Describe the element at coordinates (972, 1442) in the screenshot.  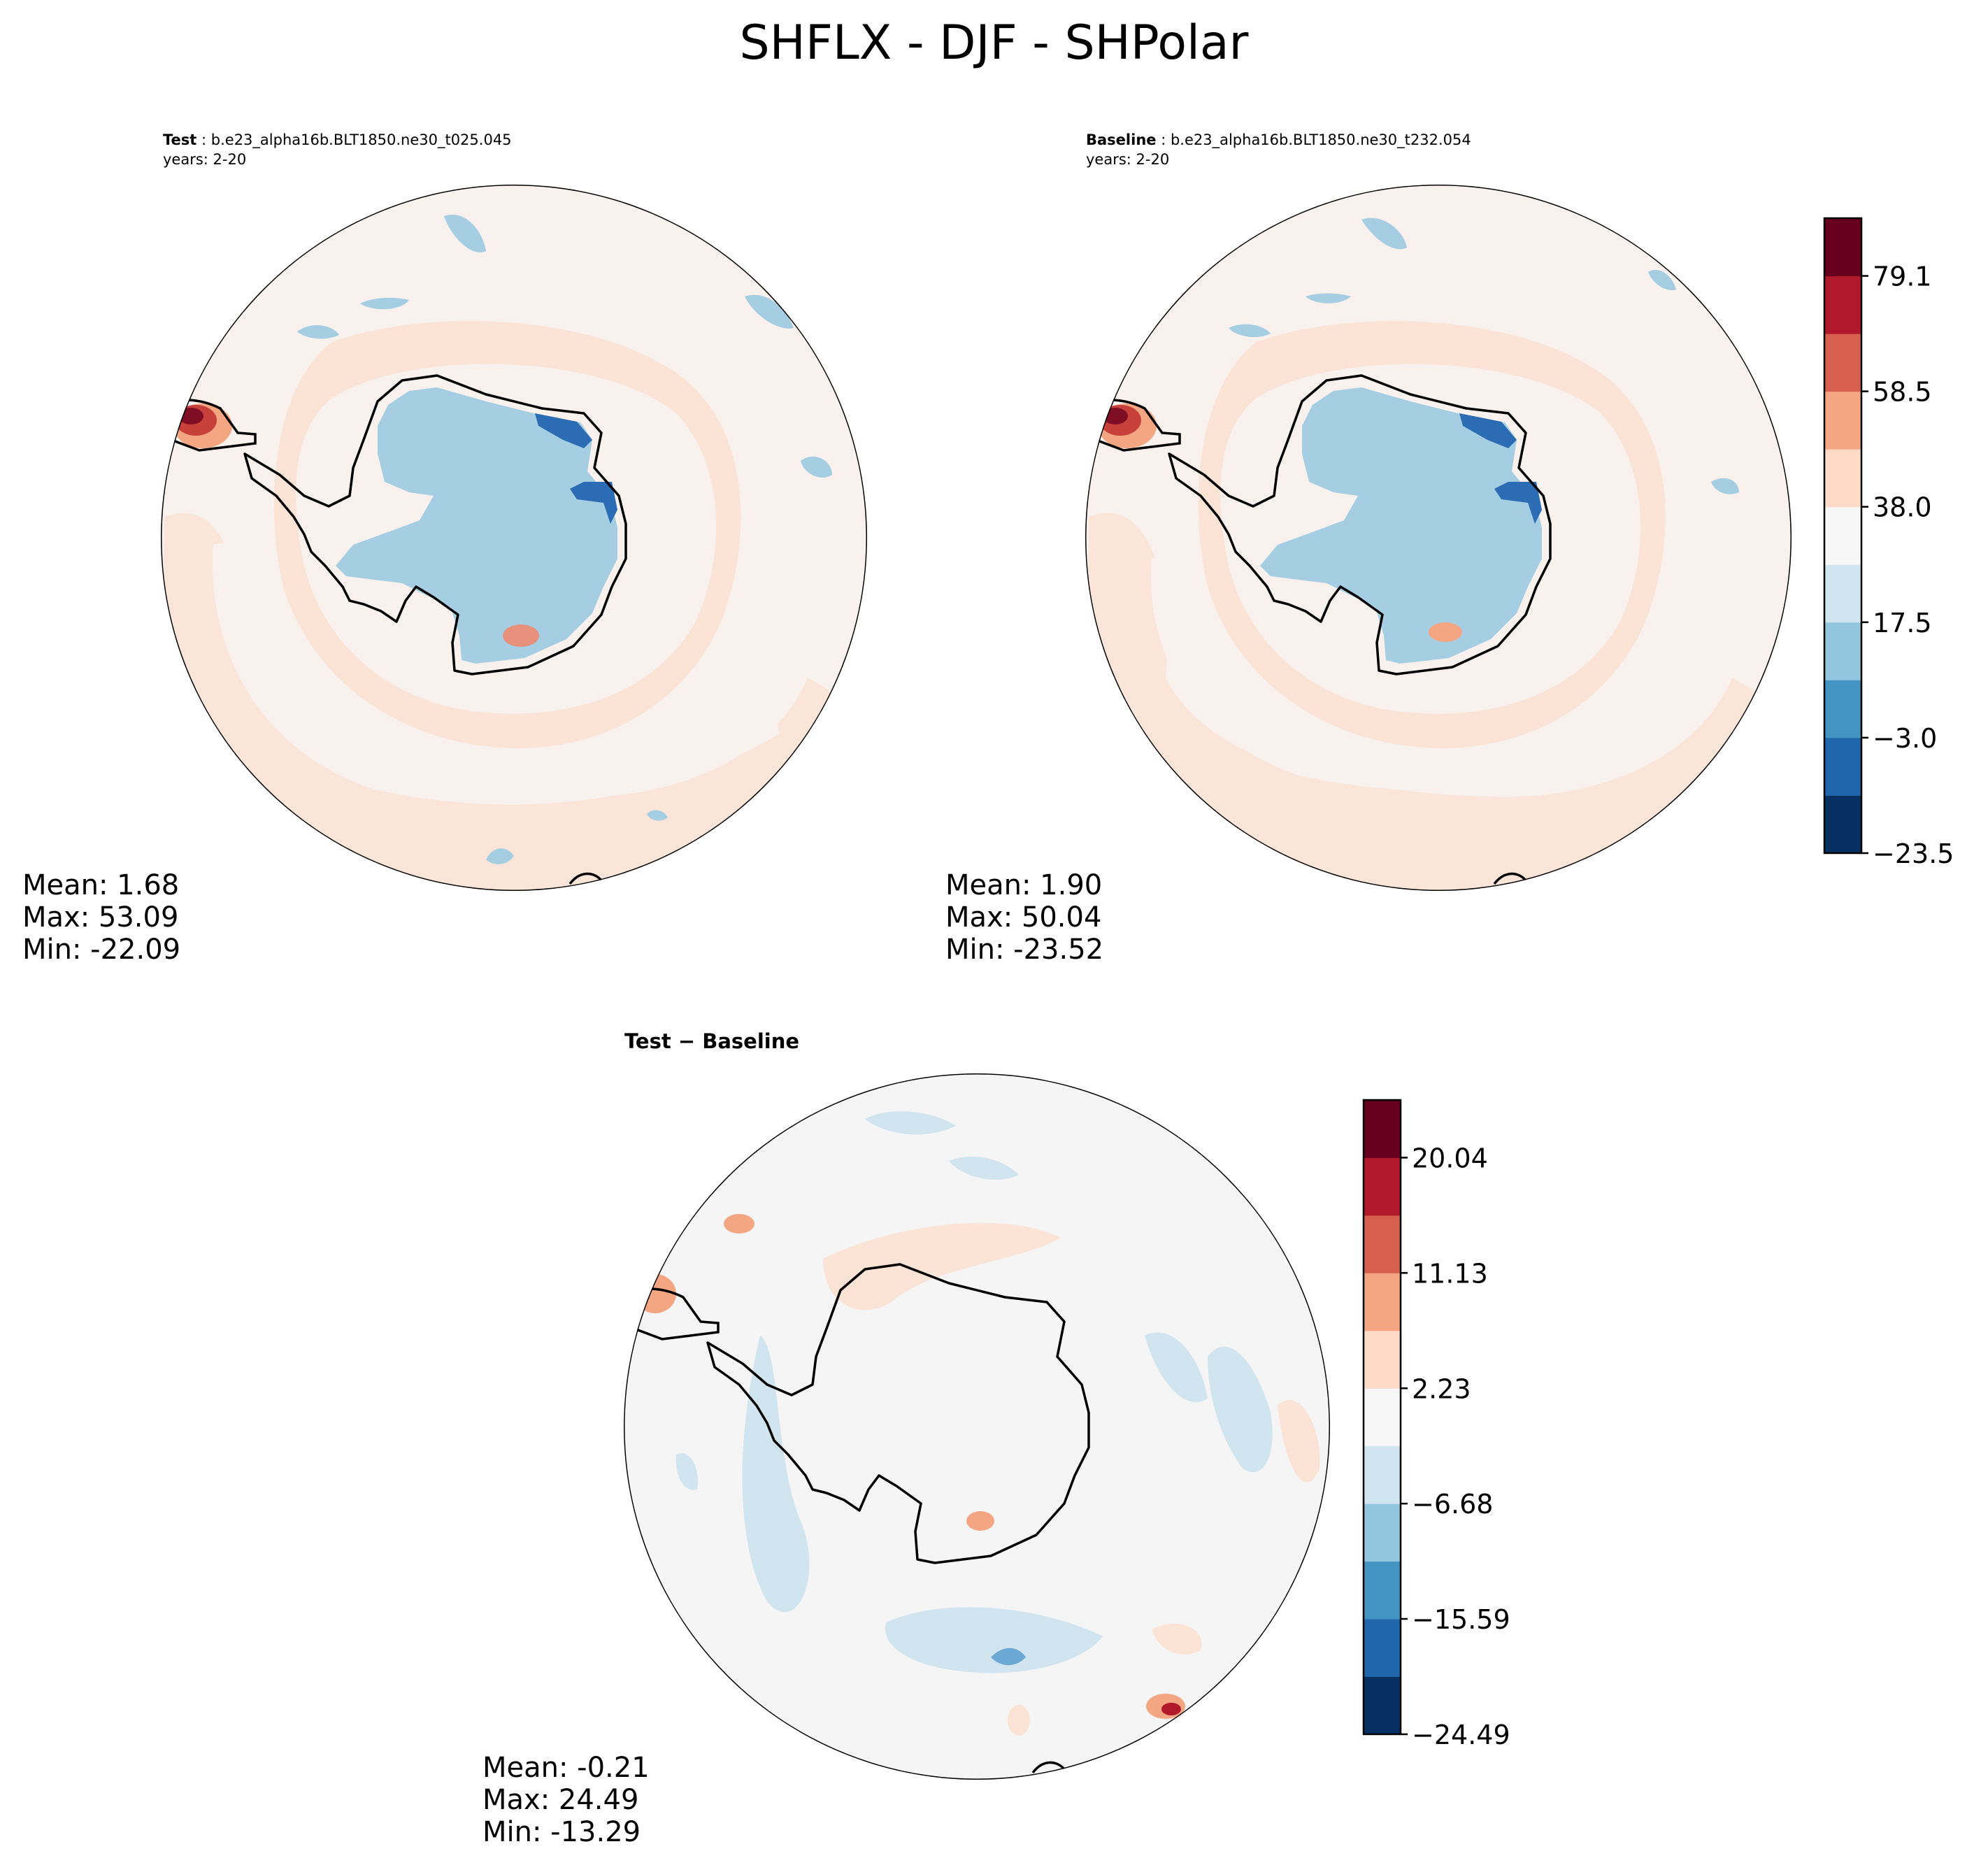
I see `diff-field` at that location.